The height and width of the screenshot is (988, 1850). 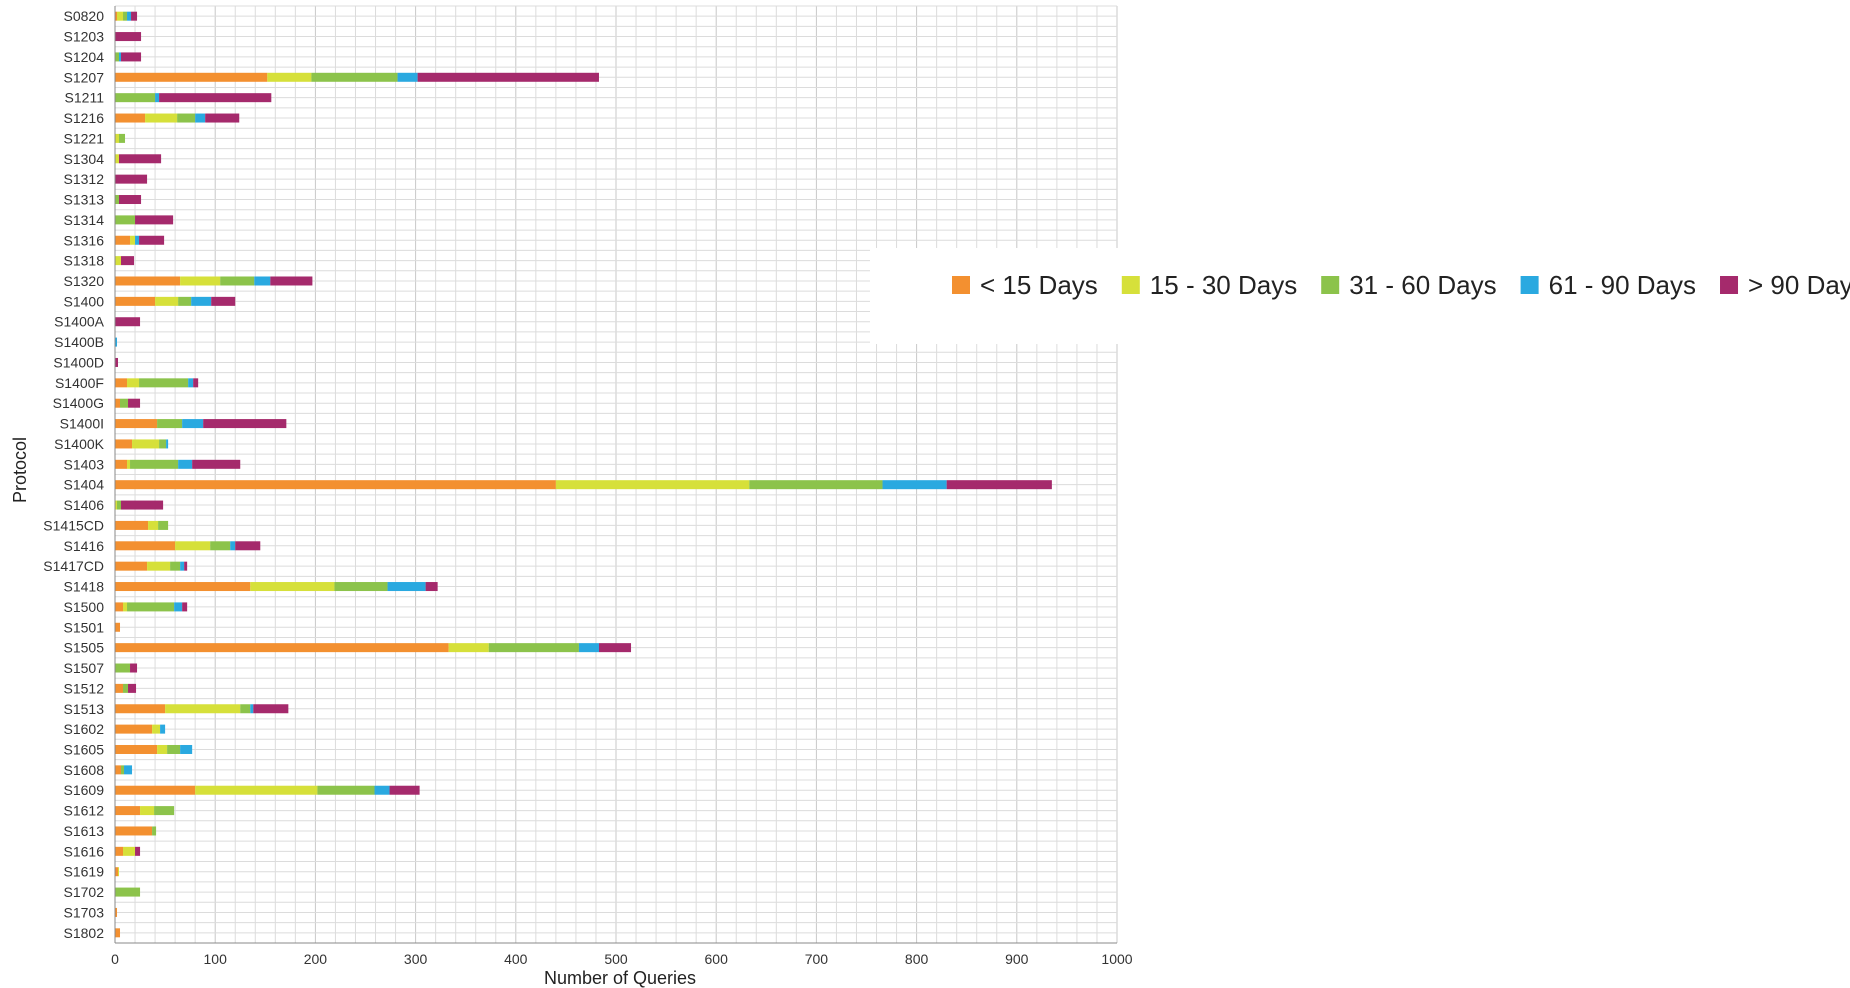 I want to click on y-tick-label: S1203, so click(x=84, y=37).